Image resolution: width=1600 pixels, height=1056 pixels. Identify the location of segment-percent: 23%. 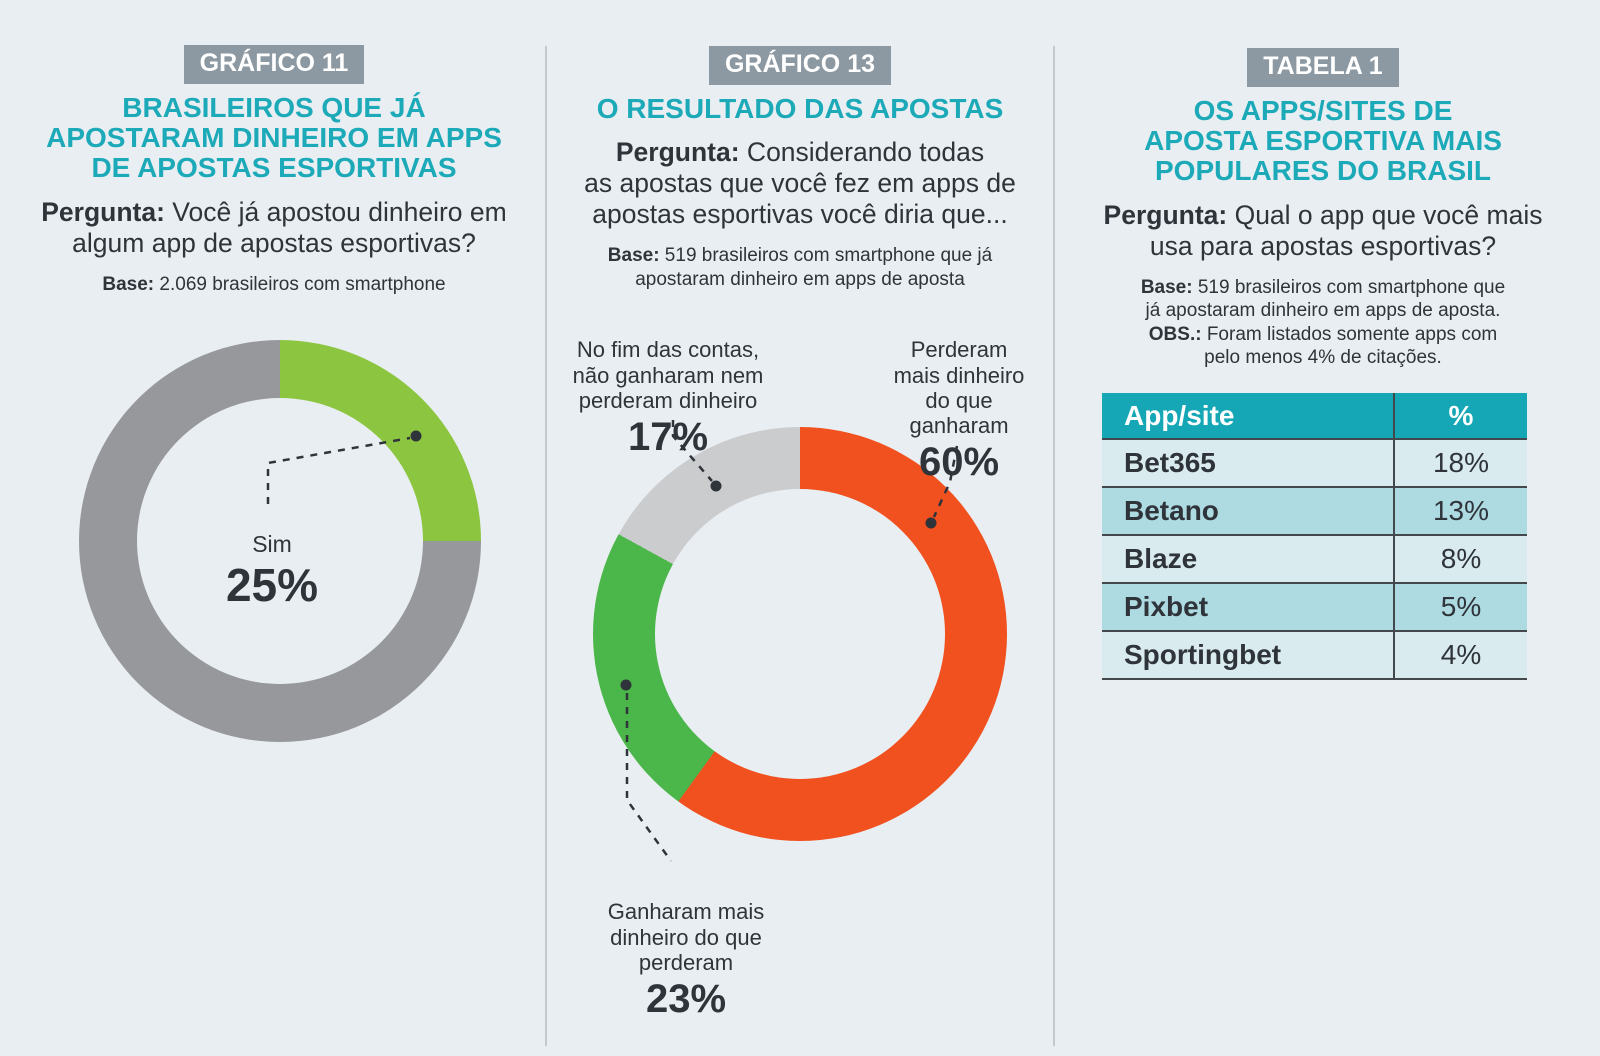
(686, 999).